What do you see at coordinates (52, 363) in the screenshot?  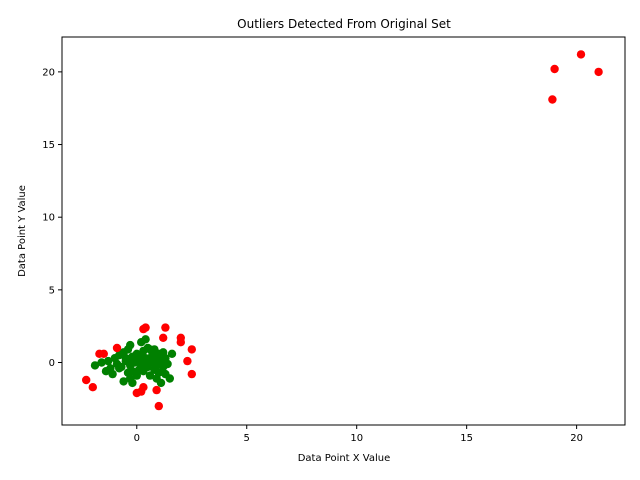 I see `y-tick-label-0: 0` at bounding box center [52, 363].